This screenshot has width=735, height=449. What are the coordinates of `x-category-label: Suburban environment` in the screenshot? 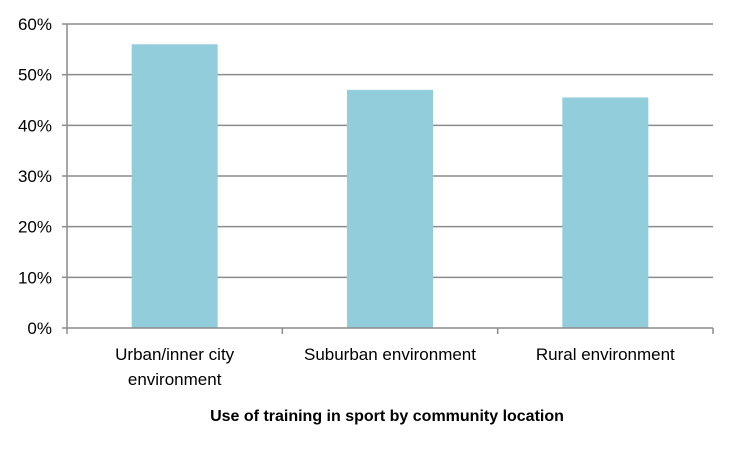 It's located at (390, 354).